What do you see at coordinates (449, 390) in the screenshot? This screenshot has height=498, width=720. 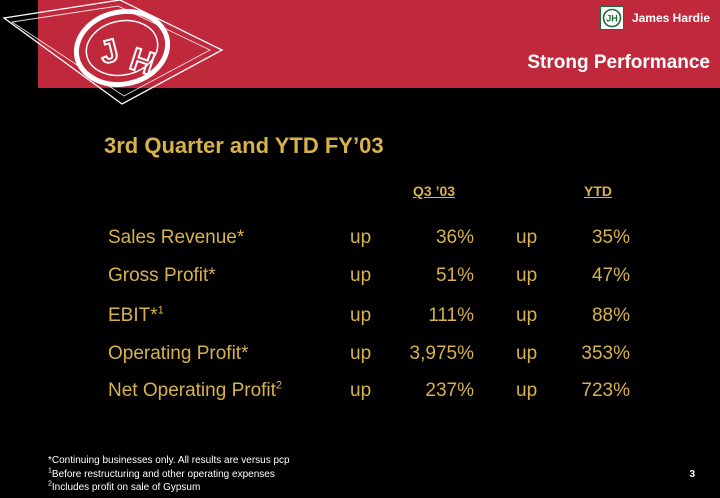 I see `q3-value: 237%` at bounding box center [449, 390].